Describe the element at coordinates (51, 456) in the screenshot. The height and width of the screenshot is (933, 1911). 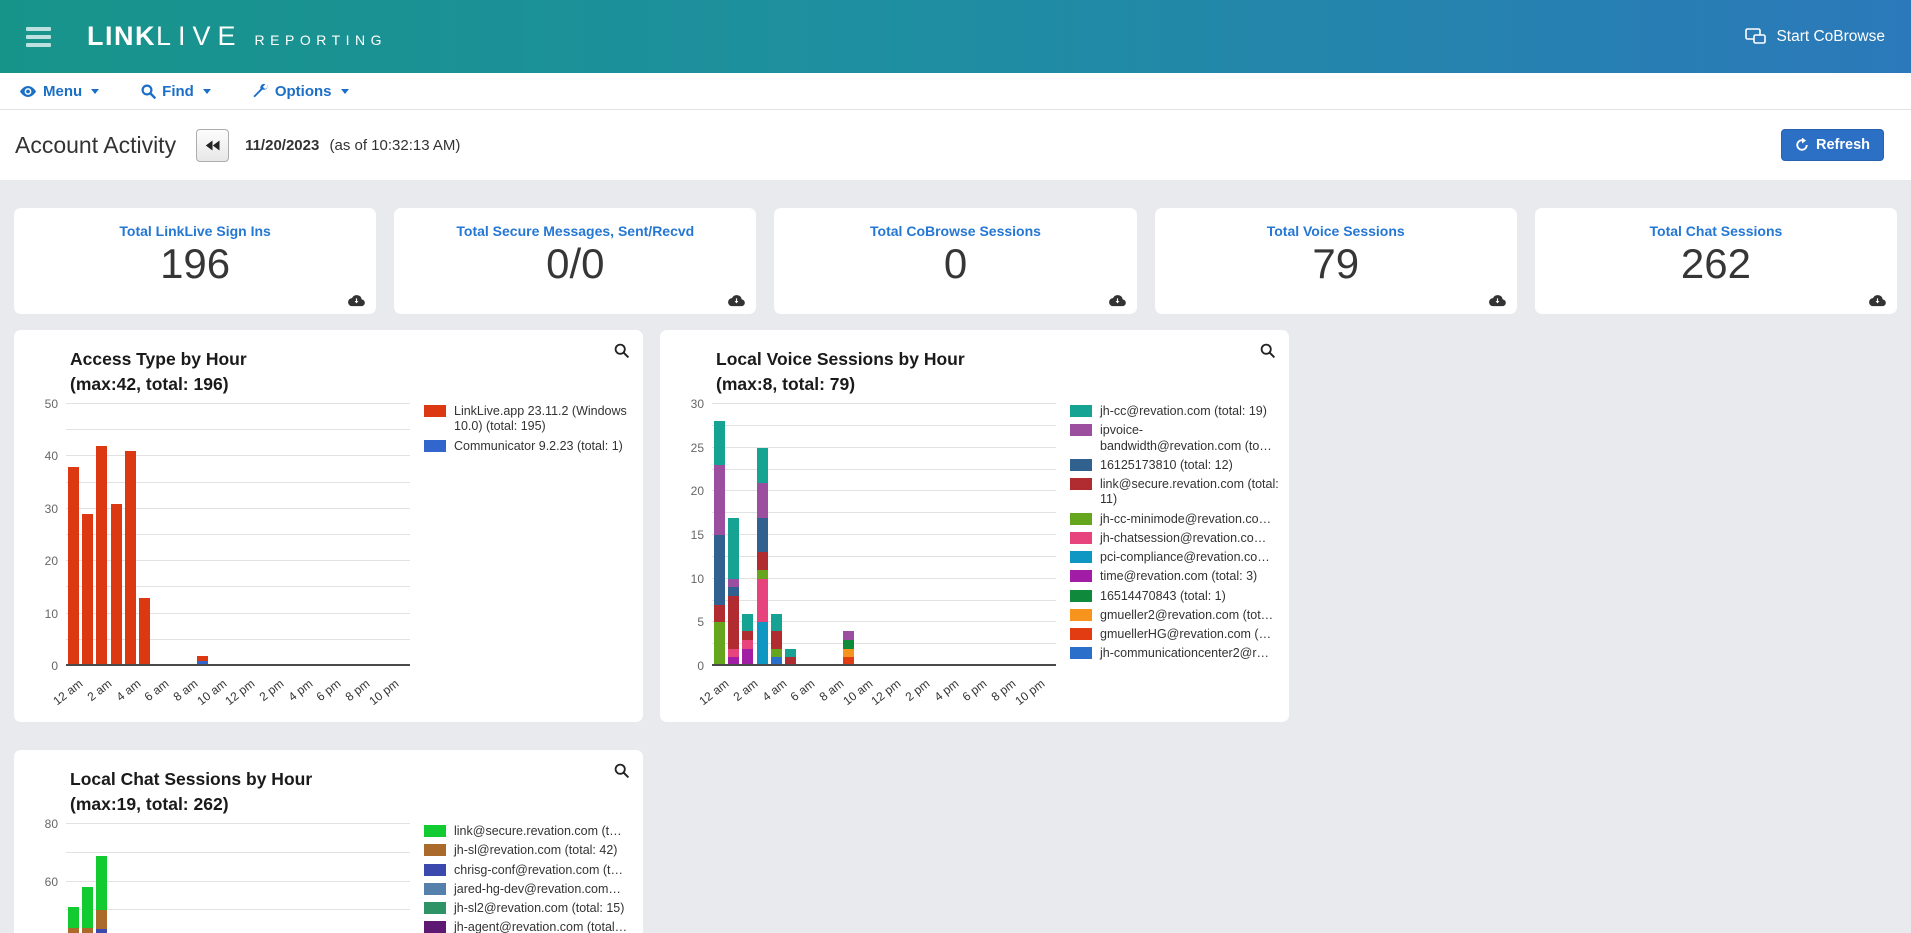
I see `y-tick-label: 40` at that location.